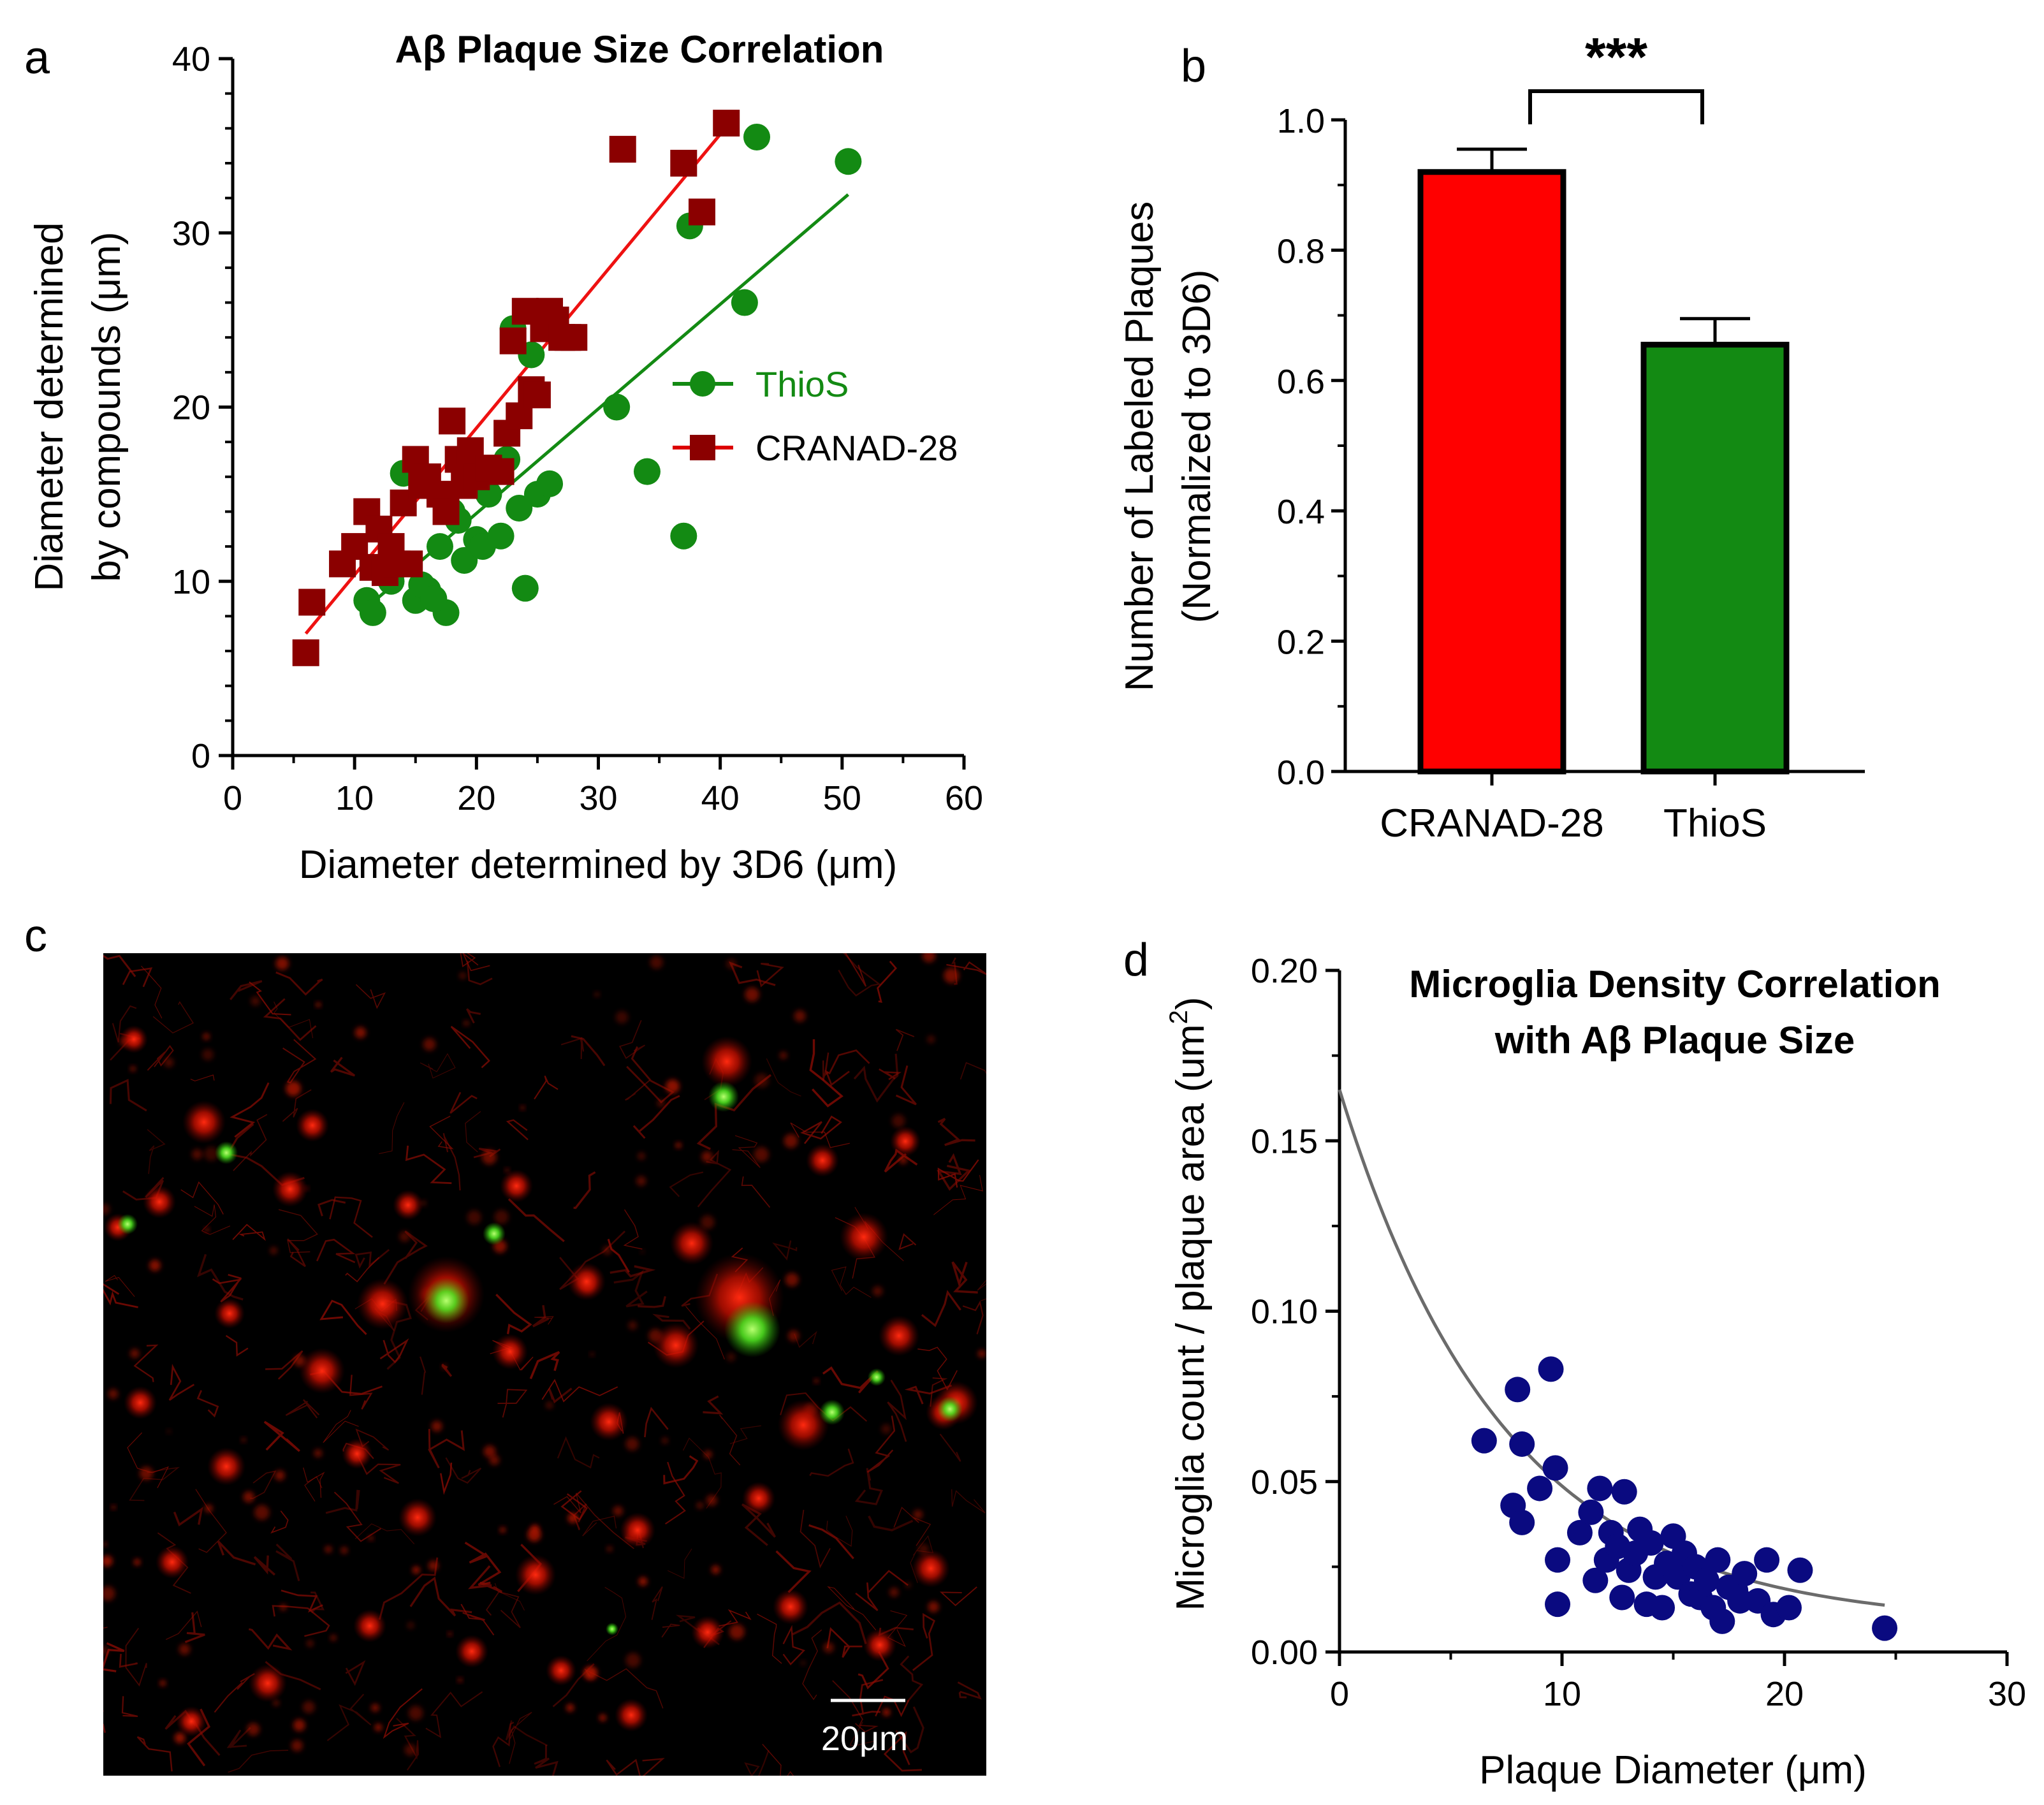 The image size is (2044, 1805). What do you see at coordinates (1301, 121) in the screenshot?
I see `panel-b-y-tick-label: 1.0` at bounding box center [1301, 121].